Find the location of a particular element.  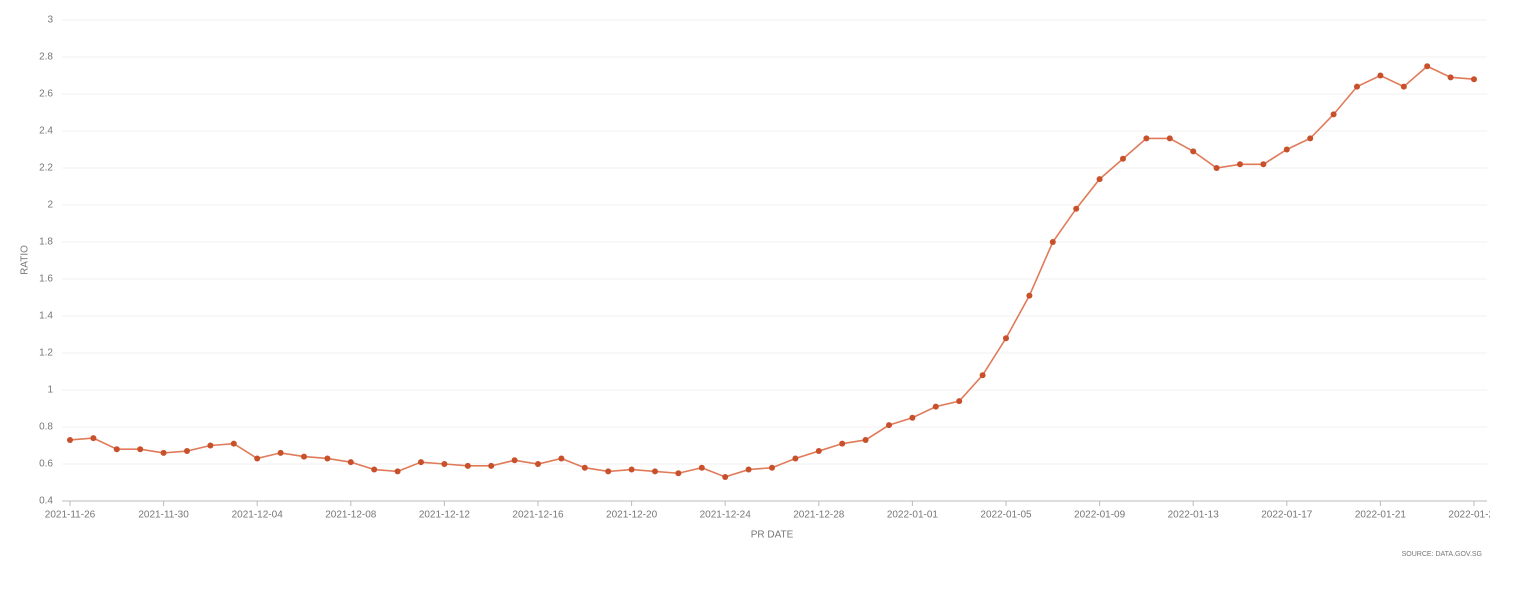

x-tick-label: 2021-12-16 is located at coordinates (538, 515).